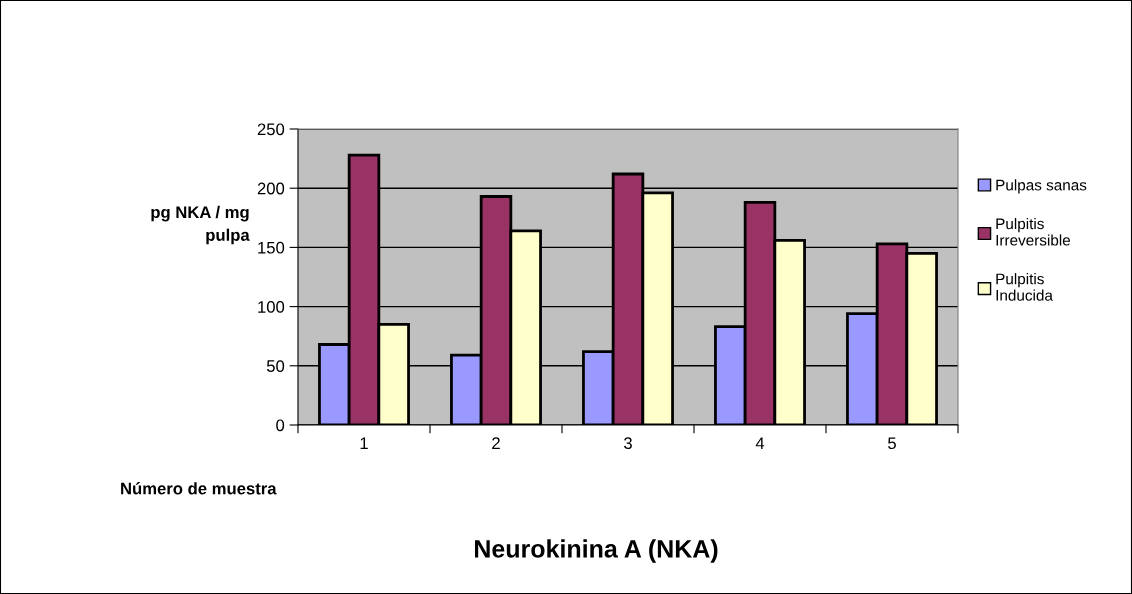 The image size is (1132, 594). What do you see at coordinates (628, 443) in the screenshot?
I see `x-tick-label: 3` at bounding box center [628, 443].